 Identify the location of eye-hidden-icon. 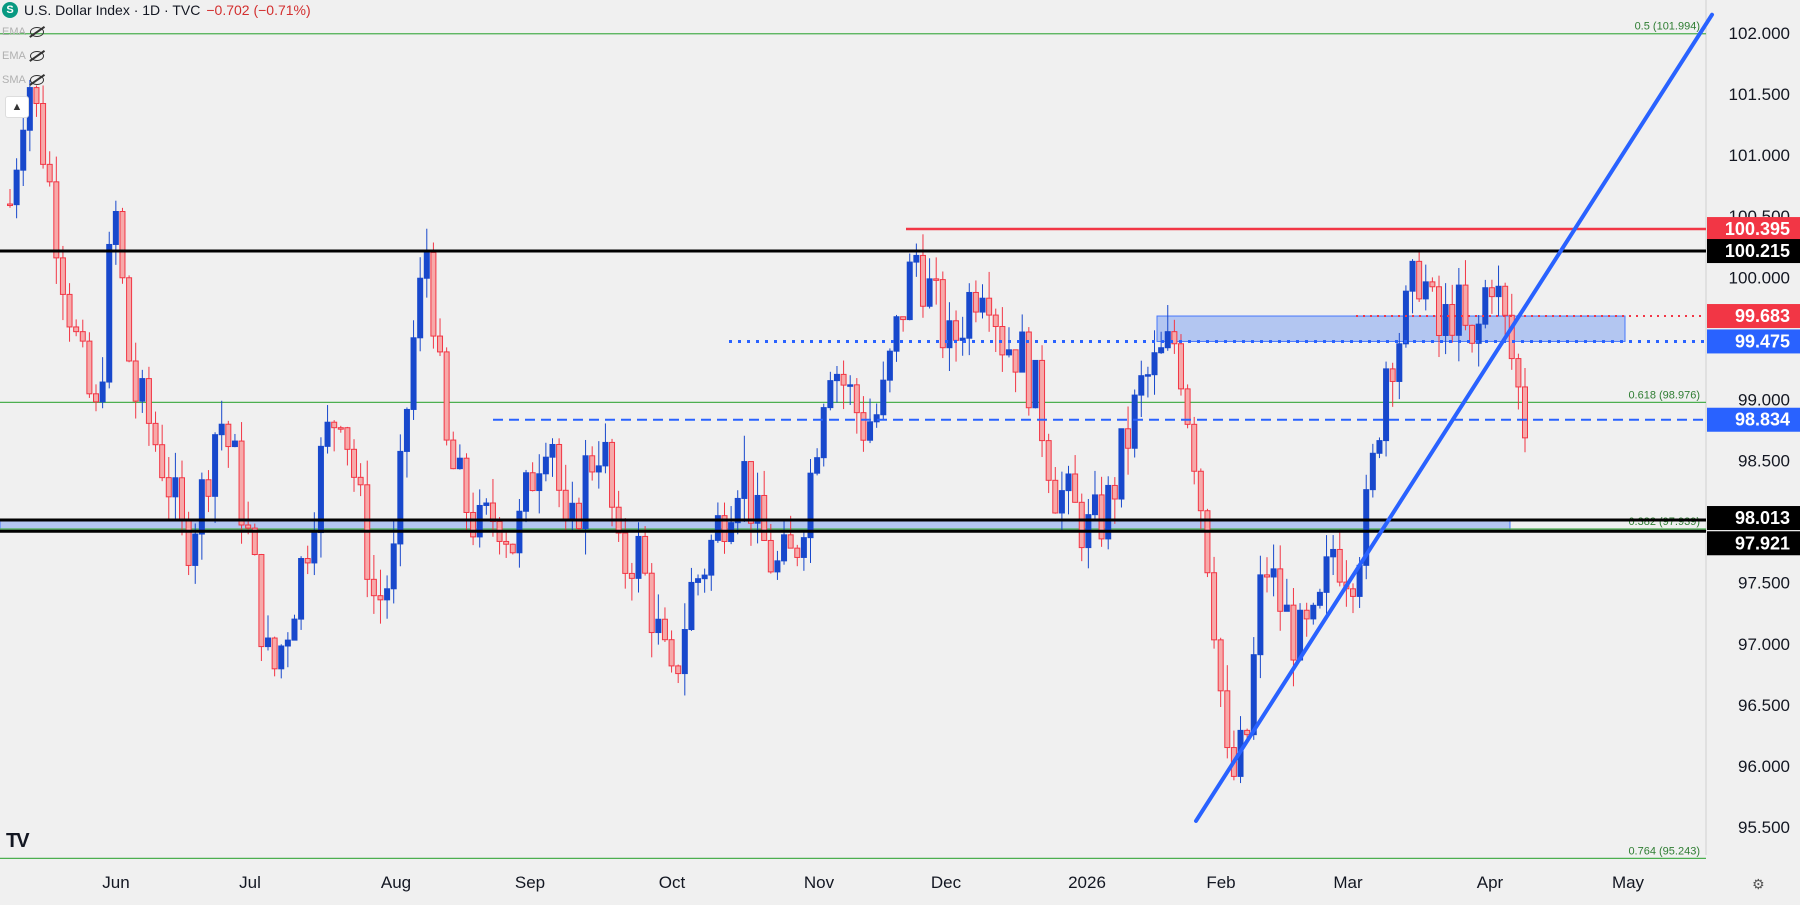
(36, 80).